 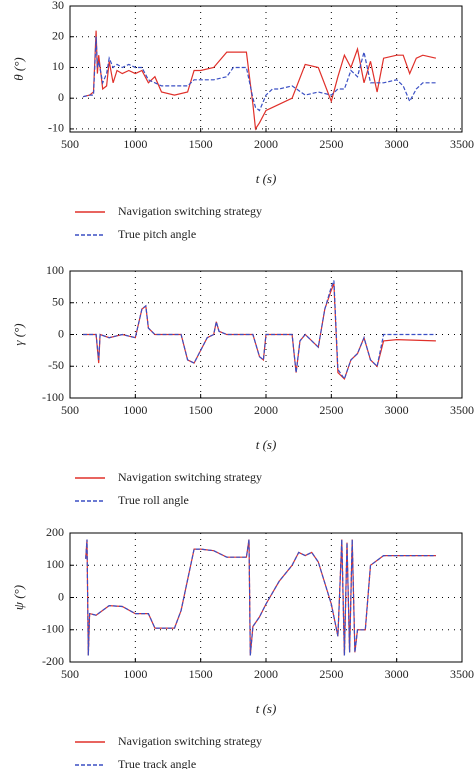 What do you see at coordinates (157, 763) in the screenshot?
I see `legend-label: True track angle` at bounding box center [157, 763].